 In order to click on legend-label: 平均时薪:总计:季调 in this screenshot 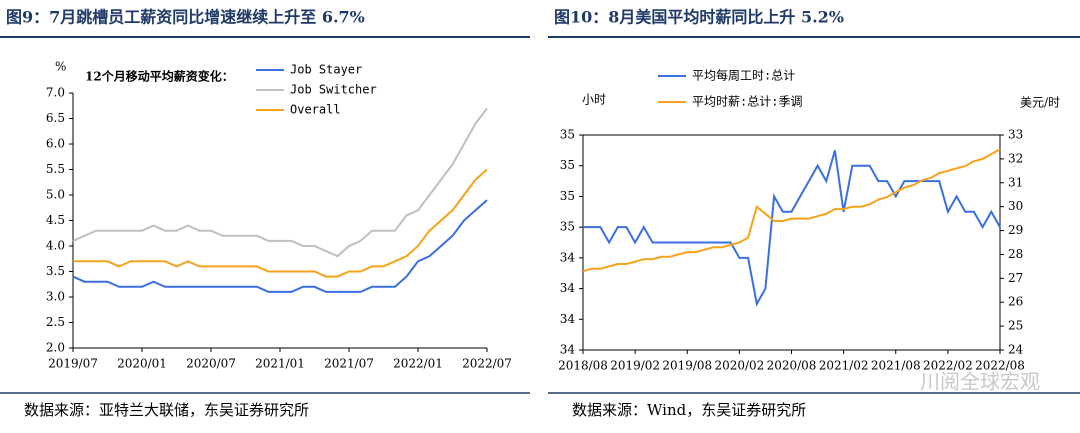, I will do `click(747, 102)`.